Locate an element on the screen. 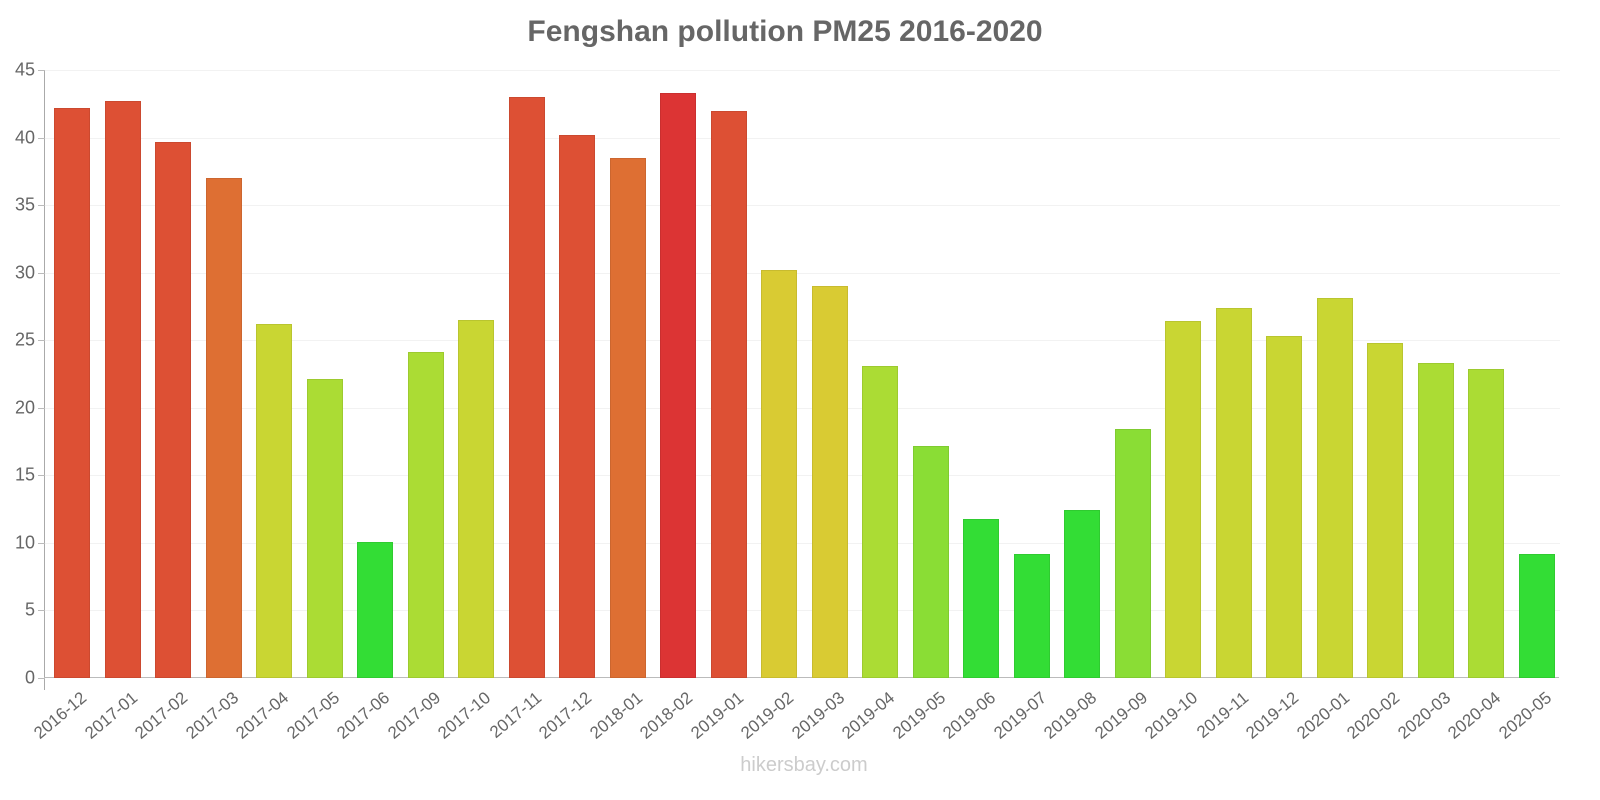  watermark: hikersbay.com is located at coordinates (804, 765).